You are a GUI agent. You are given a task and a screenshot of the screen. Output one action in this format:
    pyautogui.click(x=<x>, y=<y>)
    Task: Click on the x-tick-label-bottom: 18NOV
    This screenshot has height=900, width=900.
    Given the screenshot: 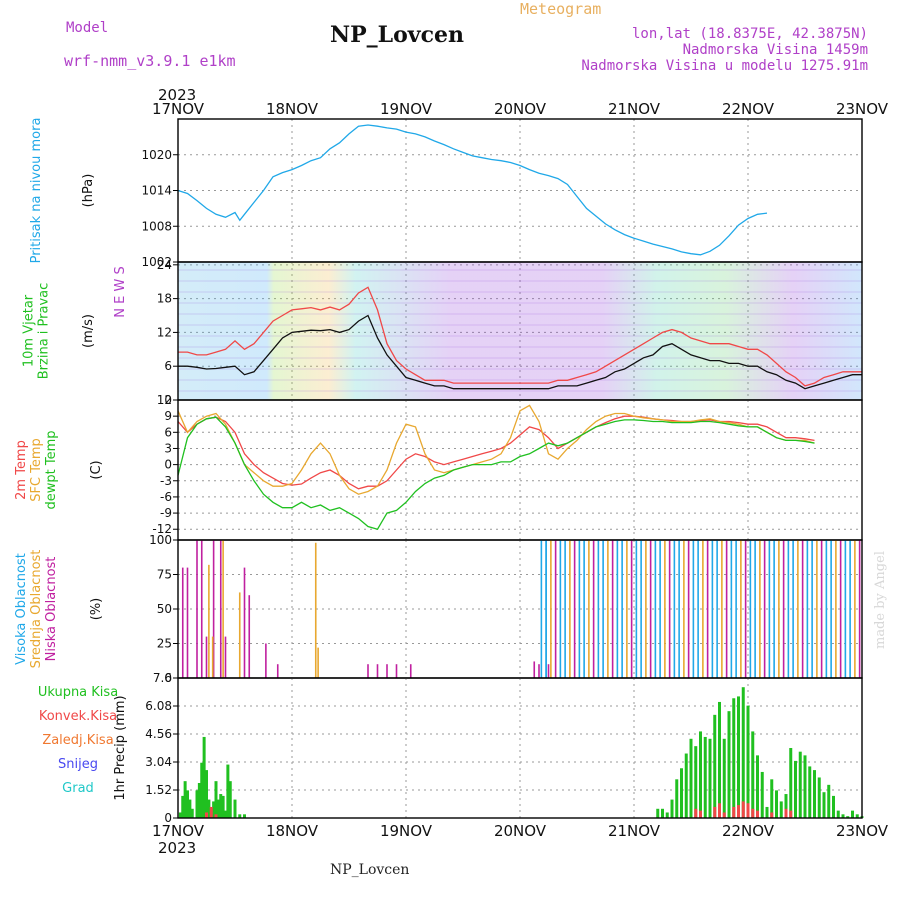 What is the action you would take?
    pyautogui.click(x=292, y=831)
    